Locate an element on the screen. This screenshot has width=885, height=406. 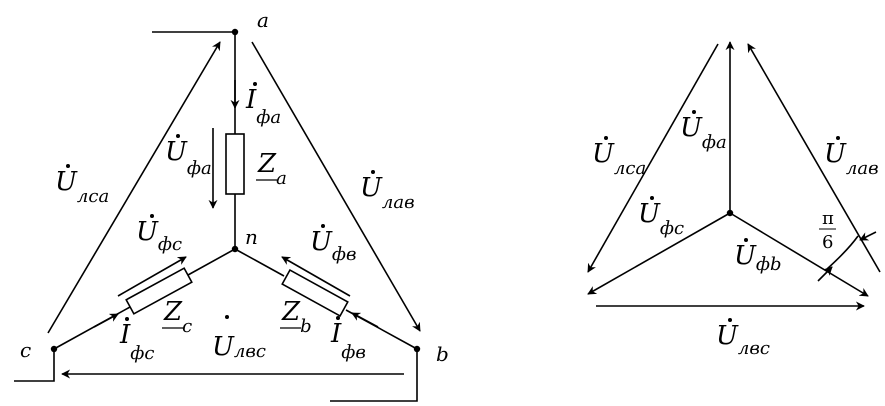
phasor-center-dot is located at coordinates (730, 213).